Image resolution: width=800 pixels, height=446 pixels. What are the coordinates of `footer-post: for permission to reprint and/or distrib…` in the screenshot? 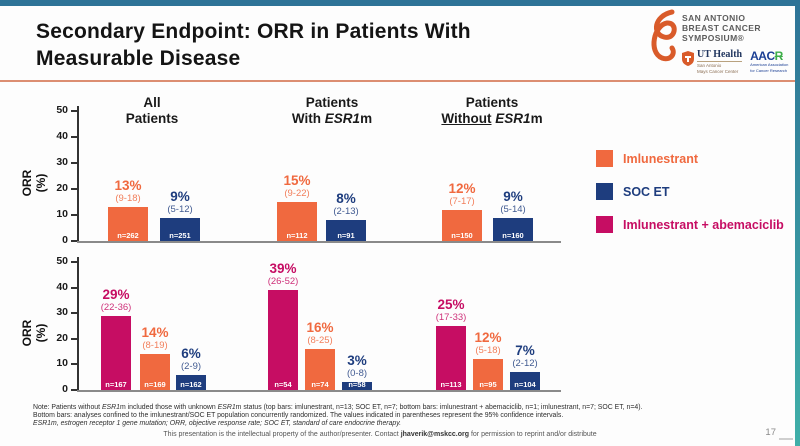 It's located at (533, 434).